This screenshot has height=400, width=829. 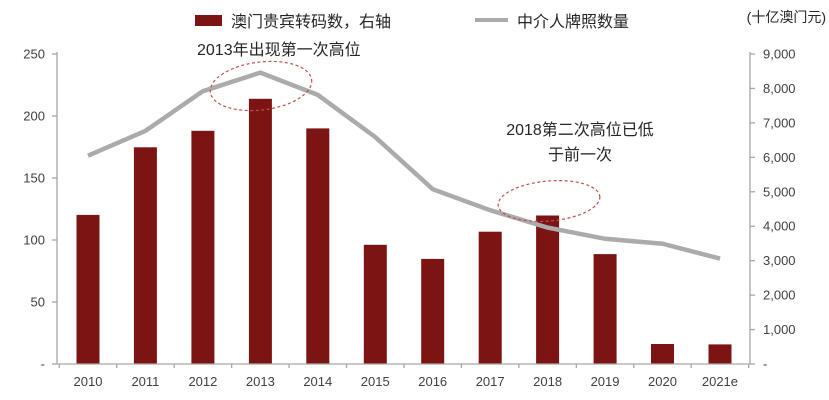 I want to click on annotation-2018-peak: 2018第二次高位已低 于前一次, so click(x=580, y=143).